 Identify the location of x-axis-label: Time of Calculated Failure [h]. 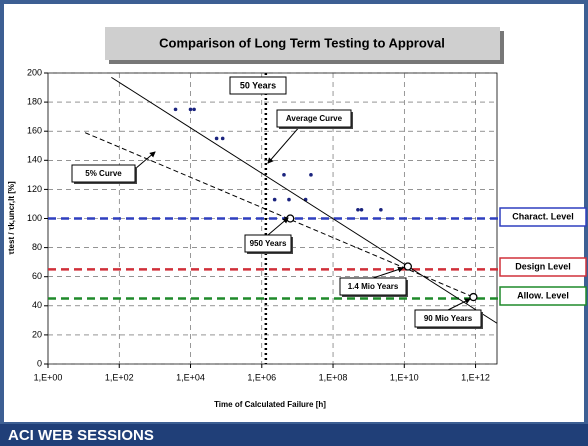
(270, 404).